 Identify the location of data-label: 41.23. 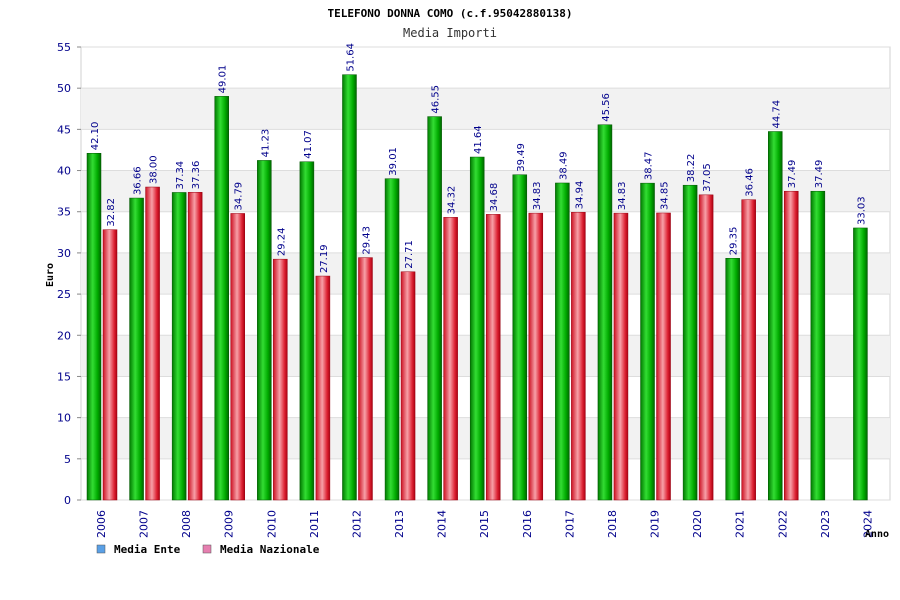
(265, 143).